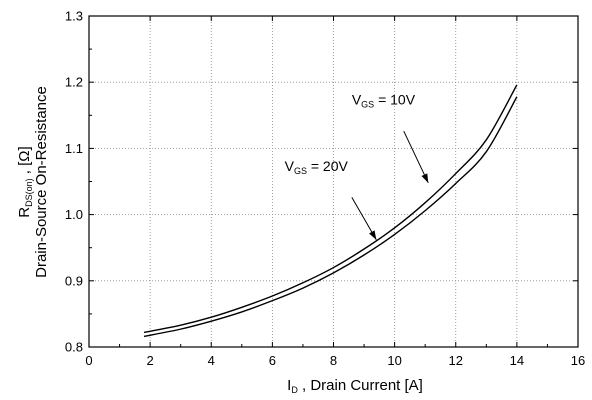  What do you see at coordinates (328, 166) in the screenshot?
I see `annotation-rest: = 20V` at bounding box center [328, 166].